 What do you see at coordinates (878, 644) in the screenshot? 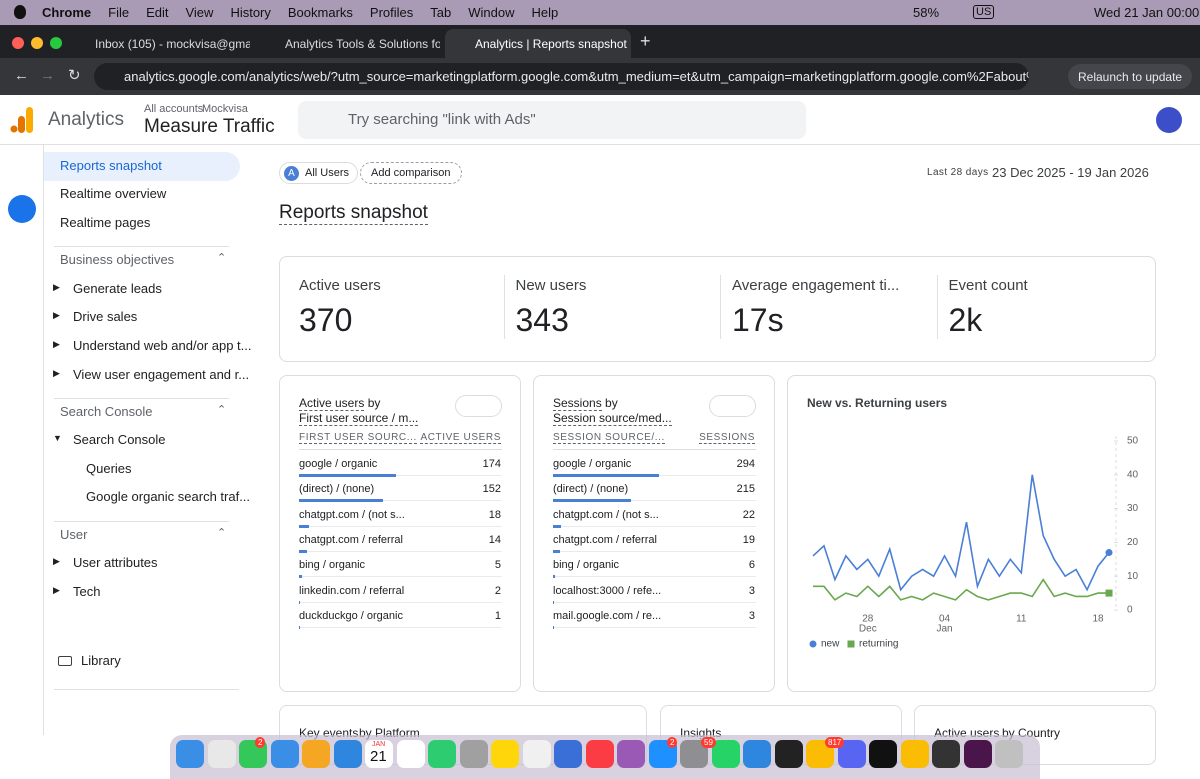
I see `legend-label: returning` at bounding box center [878, 644].